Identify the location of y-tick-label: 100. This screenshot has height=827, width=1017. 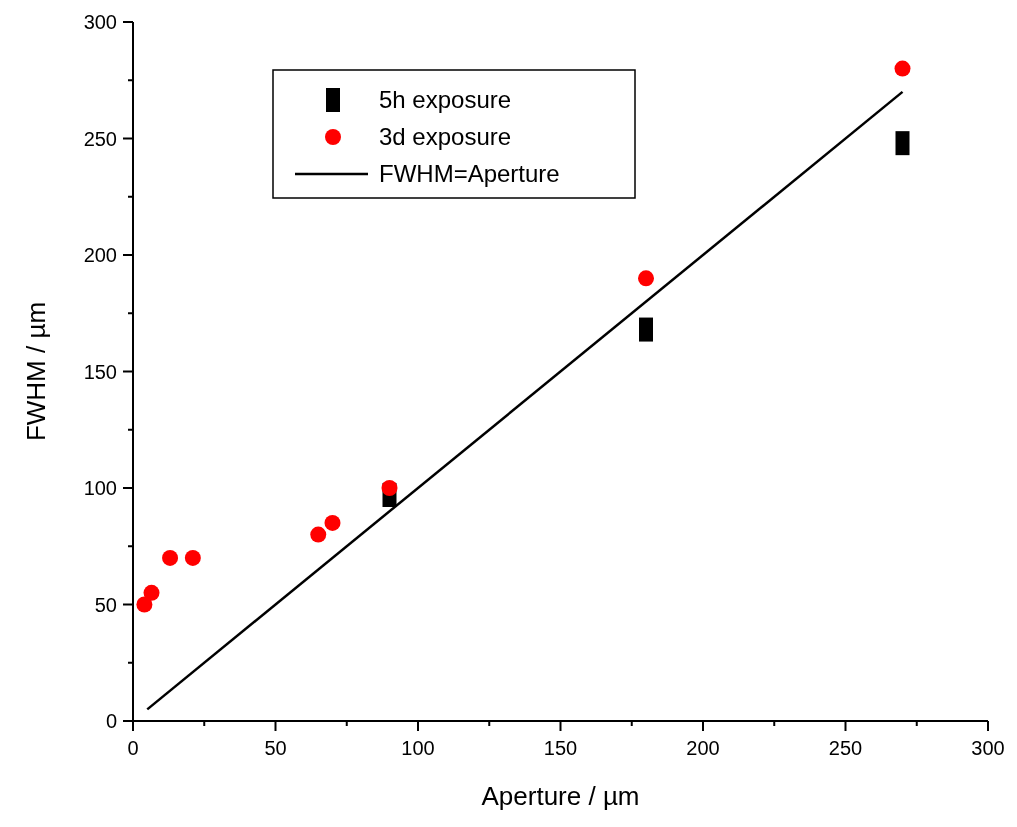
(100, 488).